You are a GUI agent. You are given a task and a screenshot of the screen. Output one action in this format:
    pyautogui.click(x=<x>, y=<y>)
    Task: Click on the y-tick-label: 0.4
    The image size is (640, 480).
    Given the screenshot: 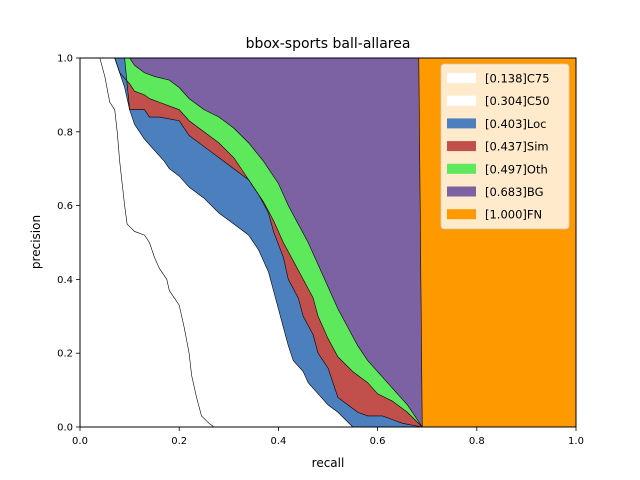 What is the action you would take?
    pyautogui.click(x=65, y=280)
    